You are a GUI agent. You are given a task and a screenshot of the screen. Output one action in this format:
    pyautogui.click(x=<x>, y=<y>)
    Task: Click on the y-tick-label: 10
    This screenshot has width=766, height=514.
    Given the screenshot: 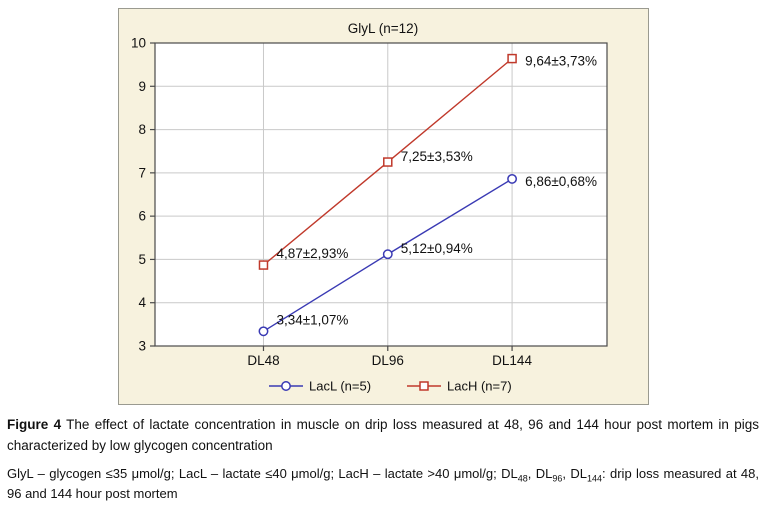 What is the action you would take?
    pyautogui.click(x=138, y=43)
    